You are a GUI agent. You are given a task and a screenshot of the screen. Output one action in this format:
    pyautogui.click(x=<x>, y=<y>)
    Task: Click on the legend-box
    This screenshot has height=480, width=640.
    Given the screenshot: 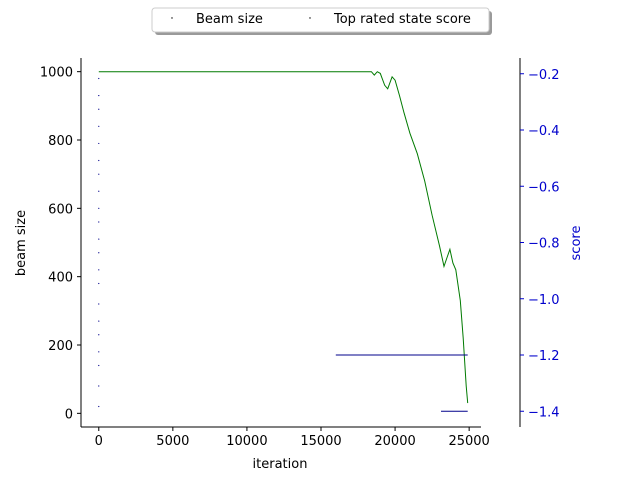 What is the action you would take?
    pyautogui.click(x=320, y=20)
    